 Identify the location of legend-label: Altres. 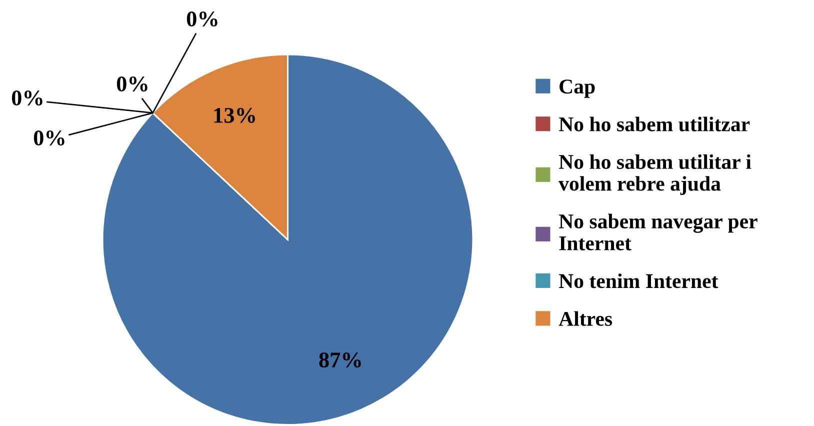
(585, 318).